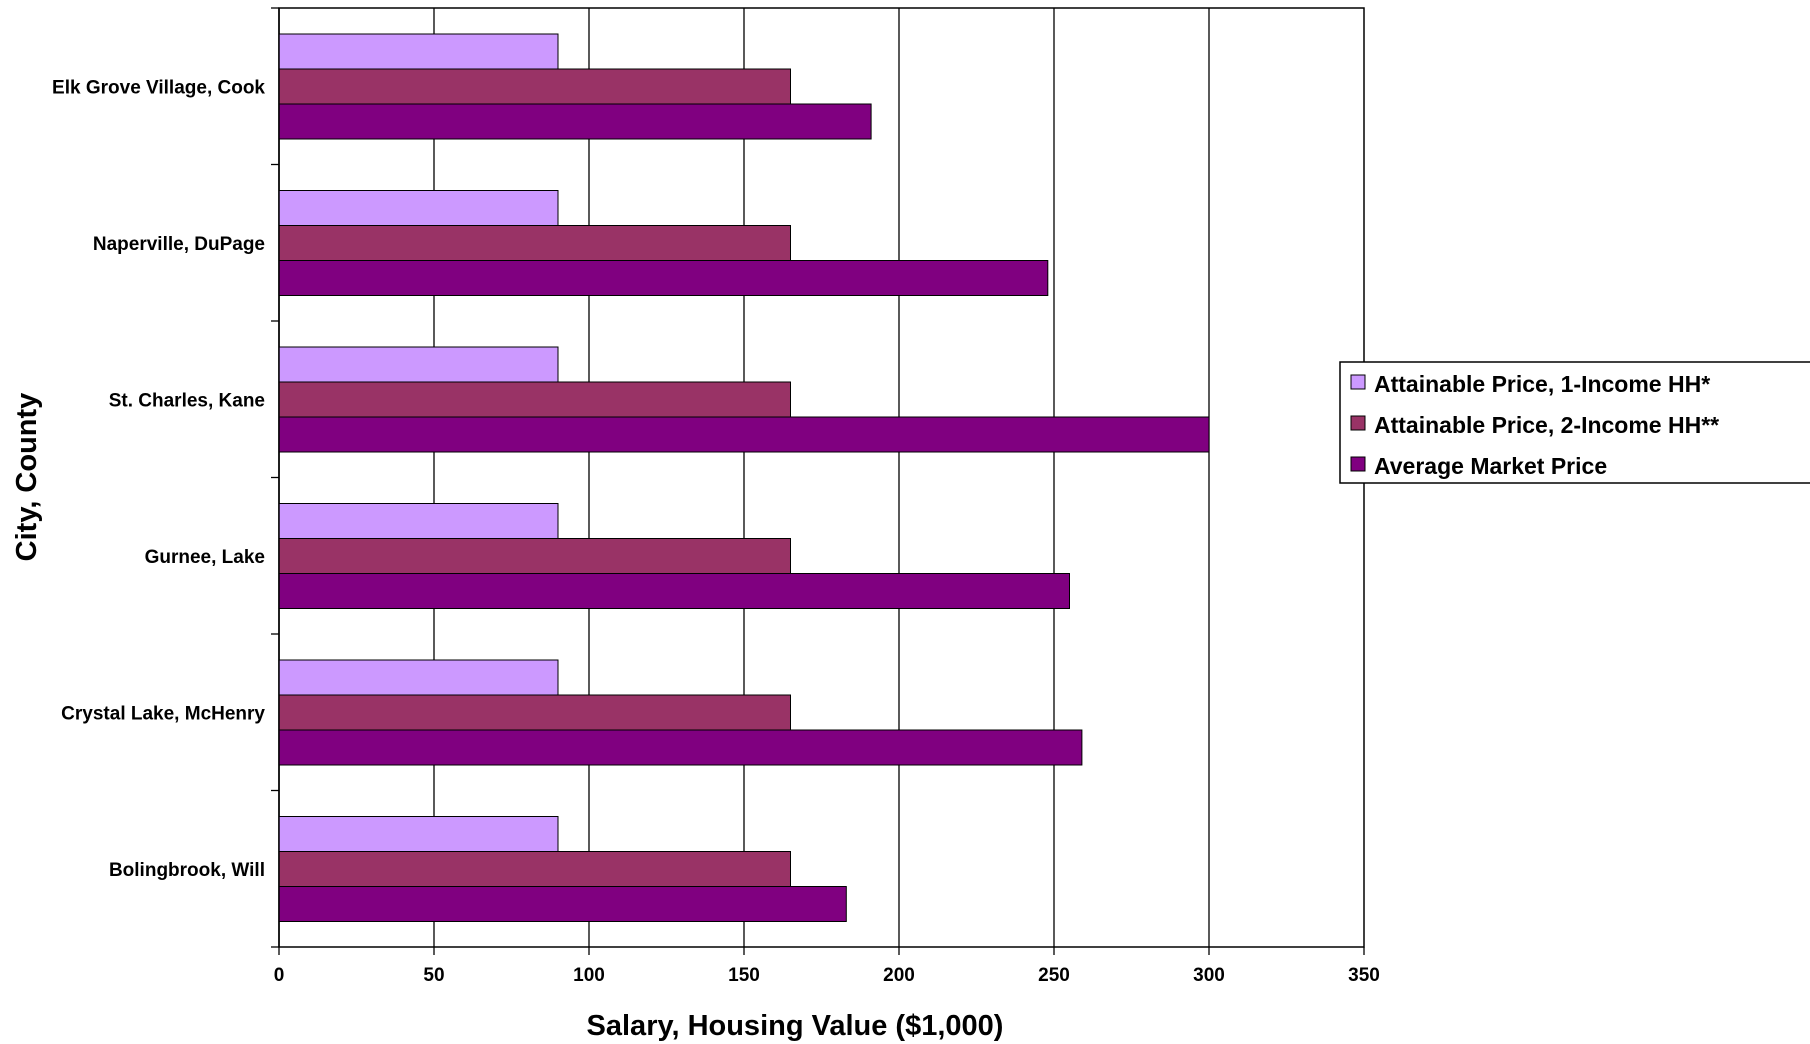 The width and height of the screenshot is (1810, 1044). I want to click on category-label: Gurnee, Lake, so click(205, 557).